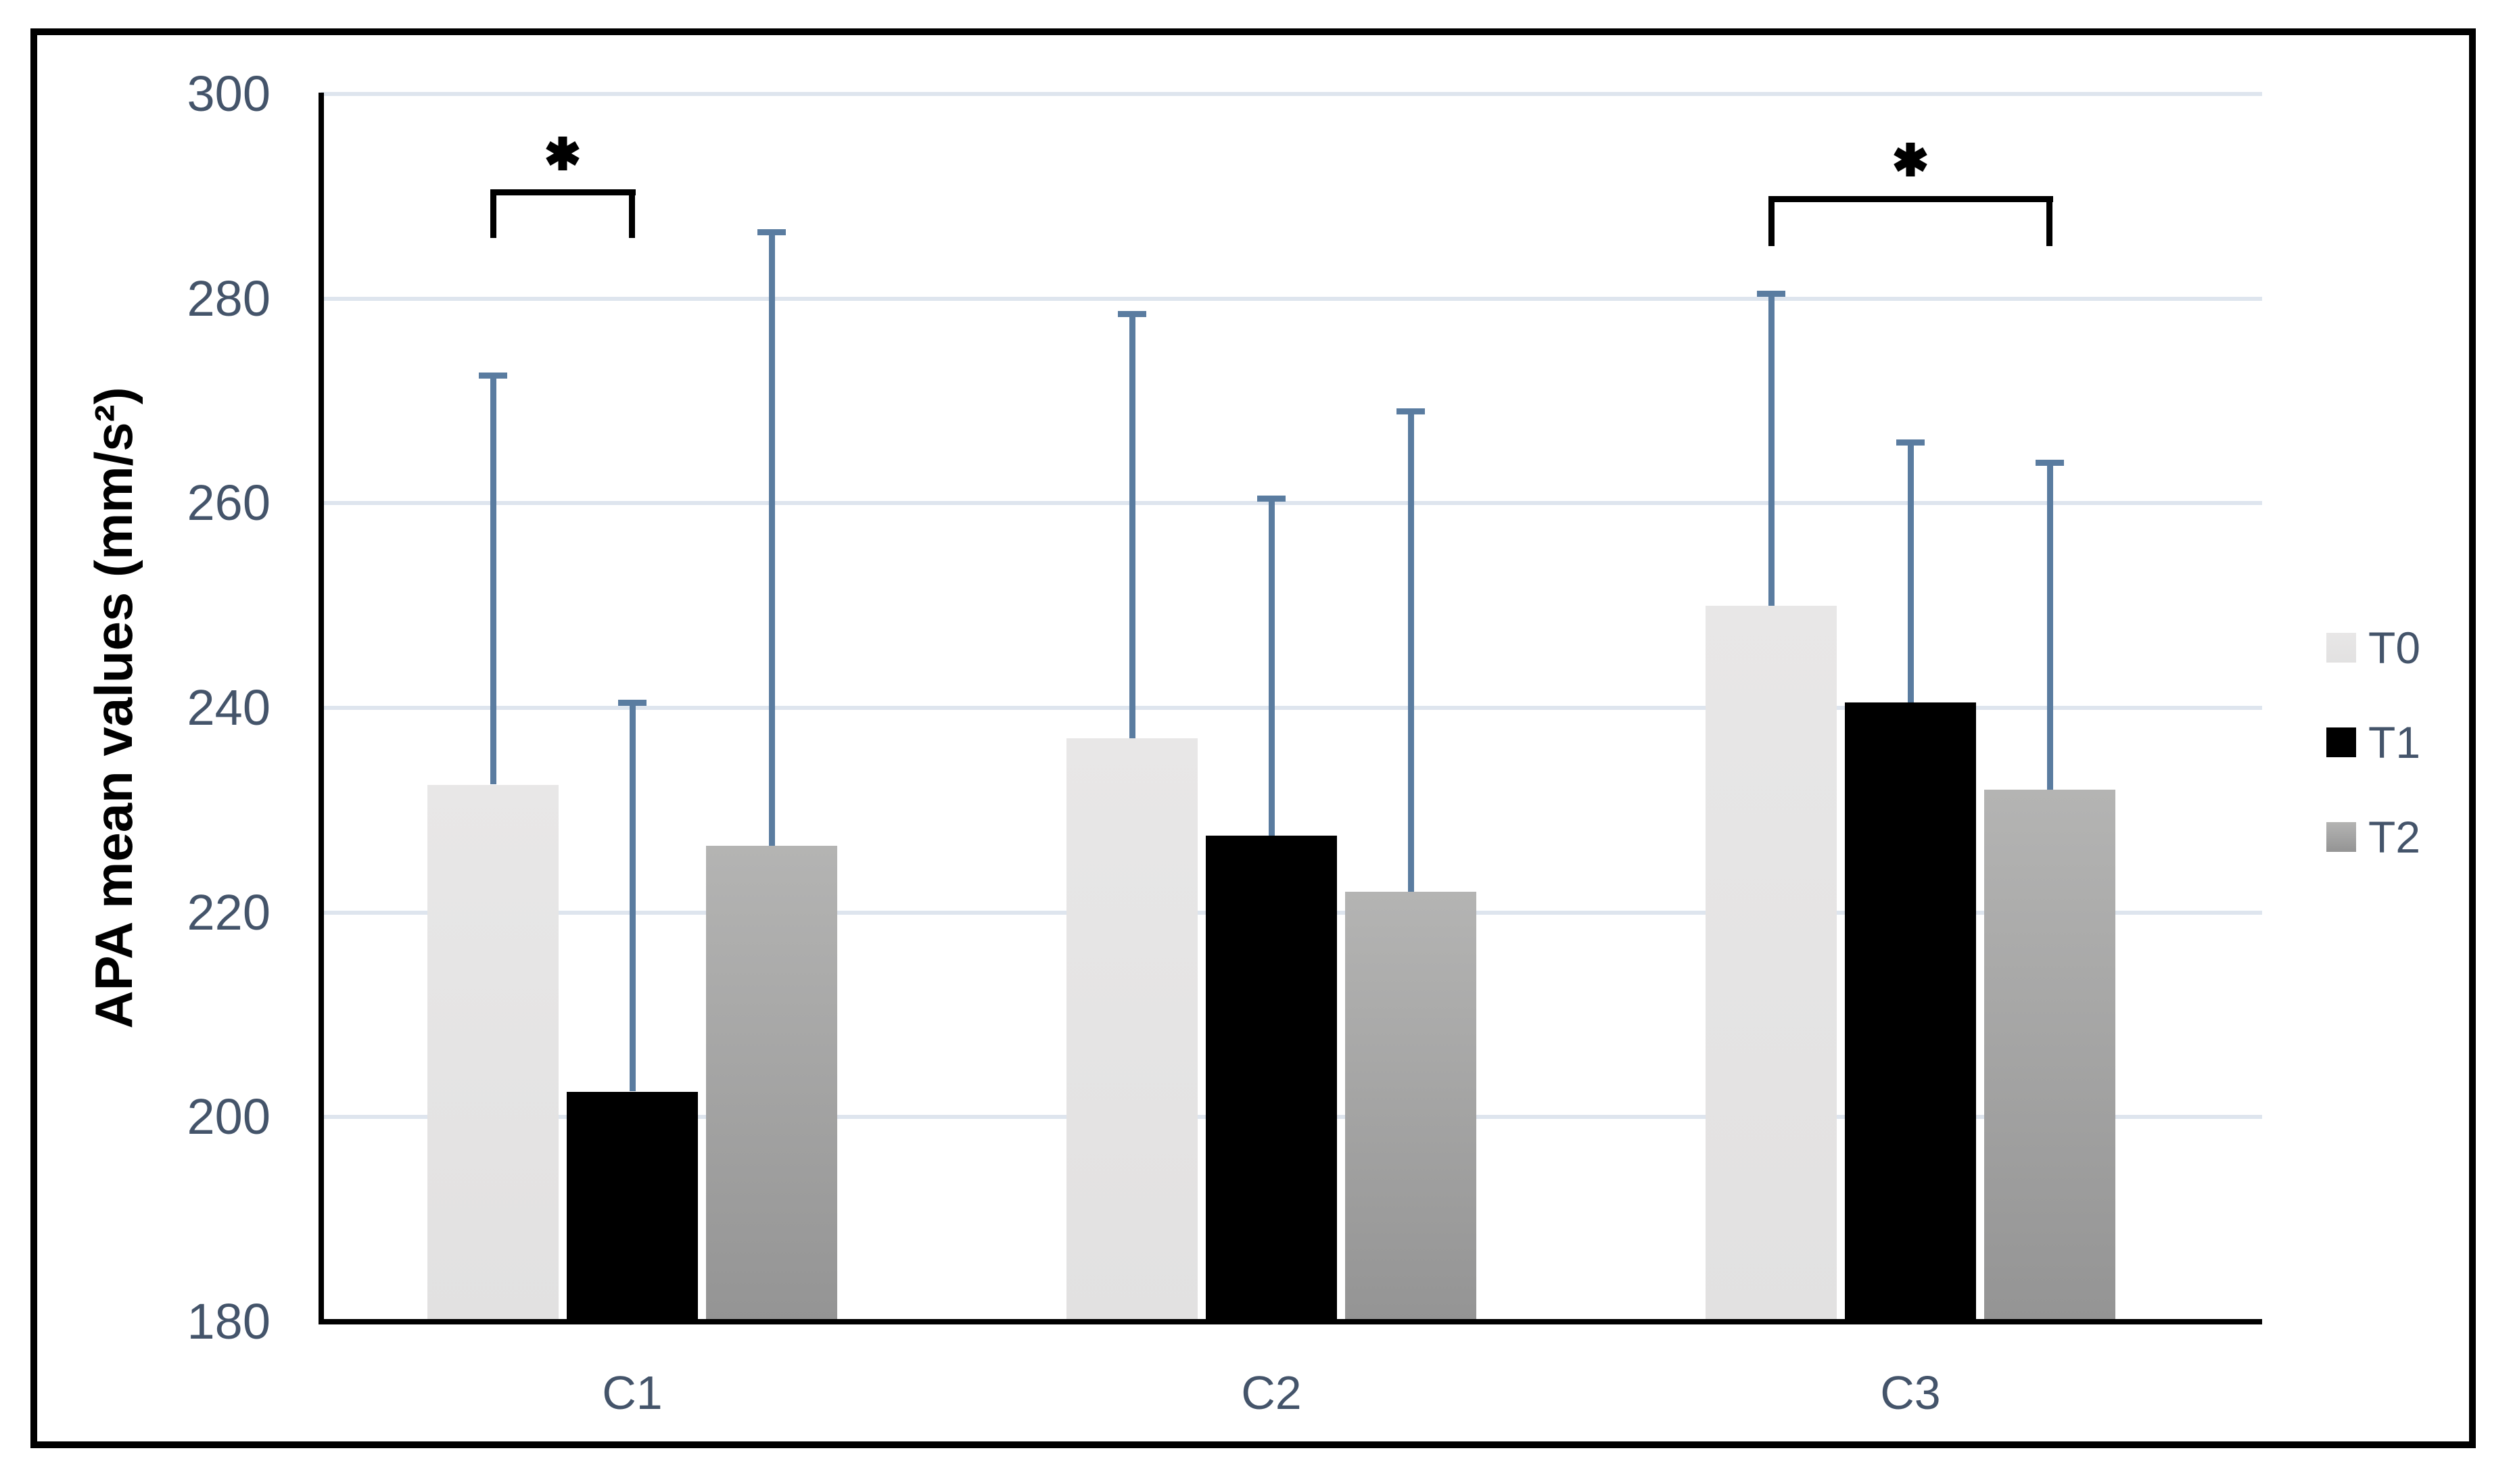 This screenshot has width=2513, height=1484. I want to click on legend-label-t0: T0, so click(2394, 648).